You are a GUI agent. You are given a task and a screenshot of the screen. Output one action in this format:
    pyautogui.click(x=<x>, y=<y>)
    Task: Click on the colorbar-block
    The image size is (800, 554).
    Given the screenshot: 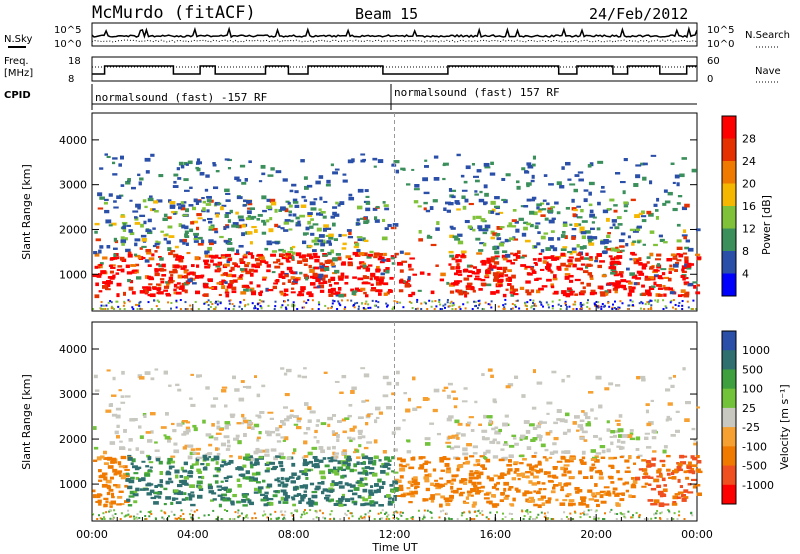 What is the action you would take?
    pyautogui.click(x=729, y=456)
    